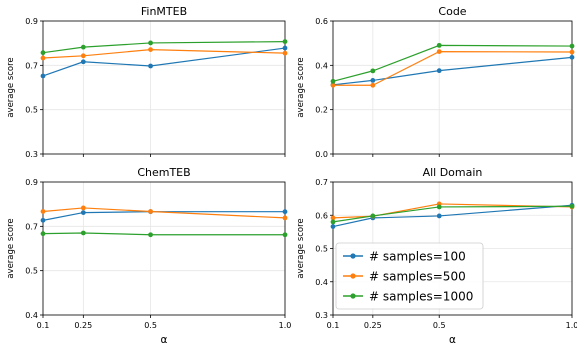 The height and width of the screenshot is (350, 577). What do you see at coordinates (321, 65) in the screenshot?
I see `panel-code-ytick-label: 0.4` at bounding box center [321, 65].